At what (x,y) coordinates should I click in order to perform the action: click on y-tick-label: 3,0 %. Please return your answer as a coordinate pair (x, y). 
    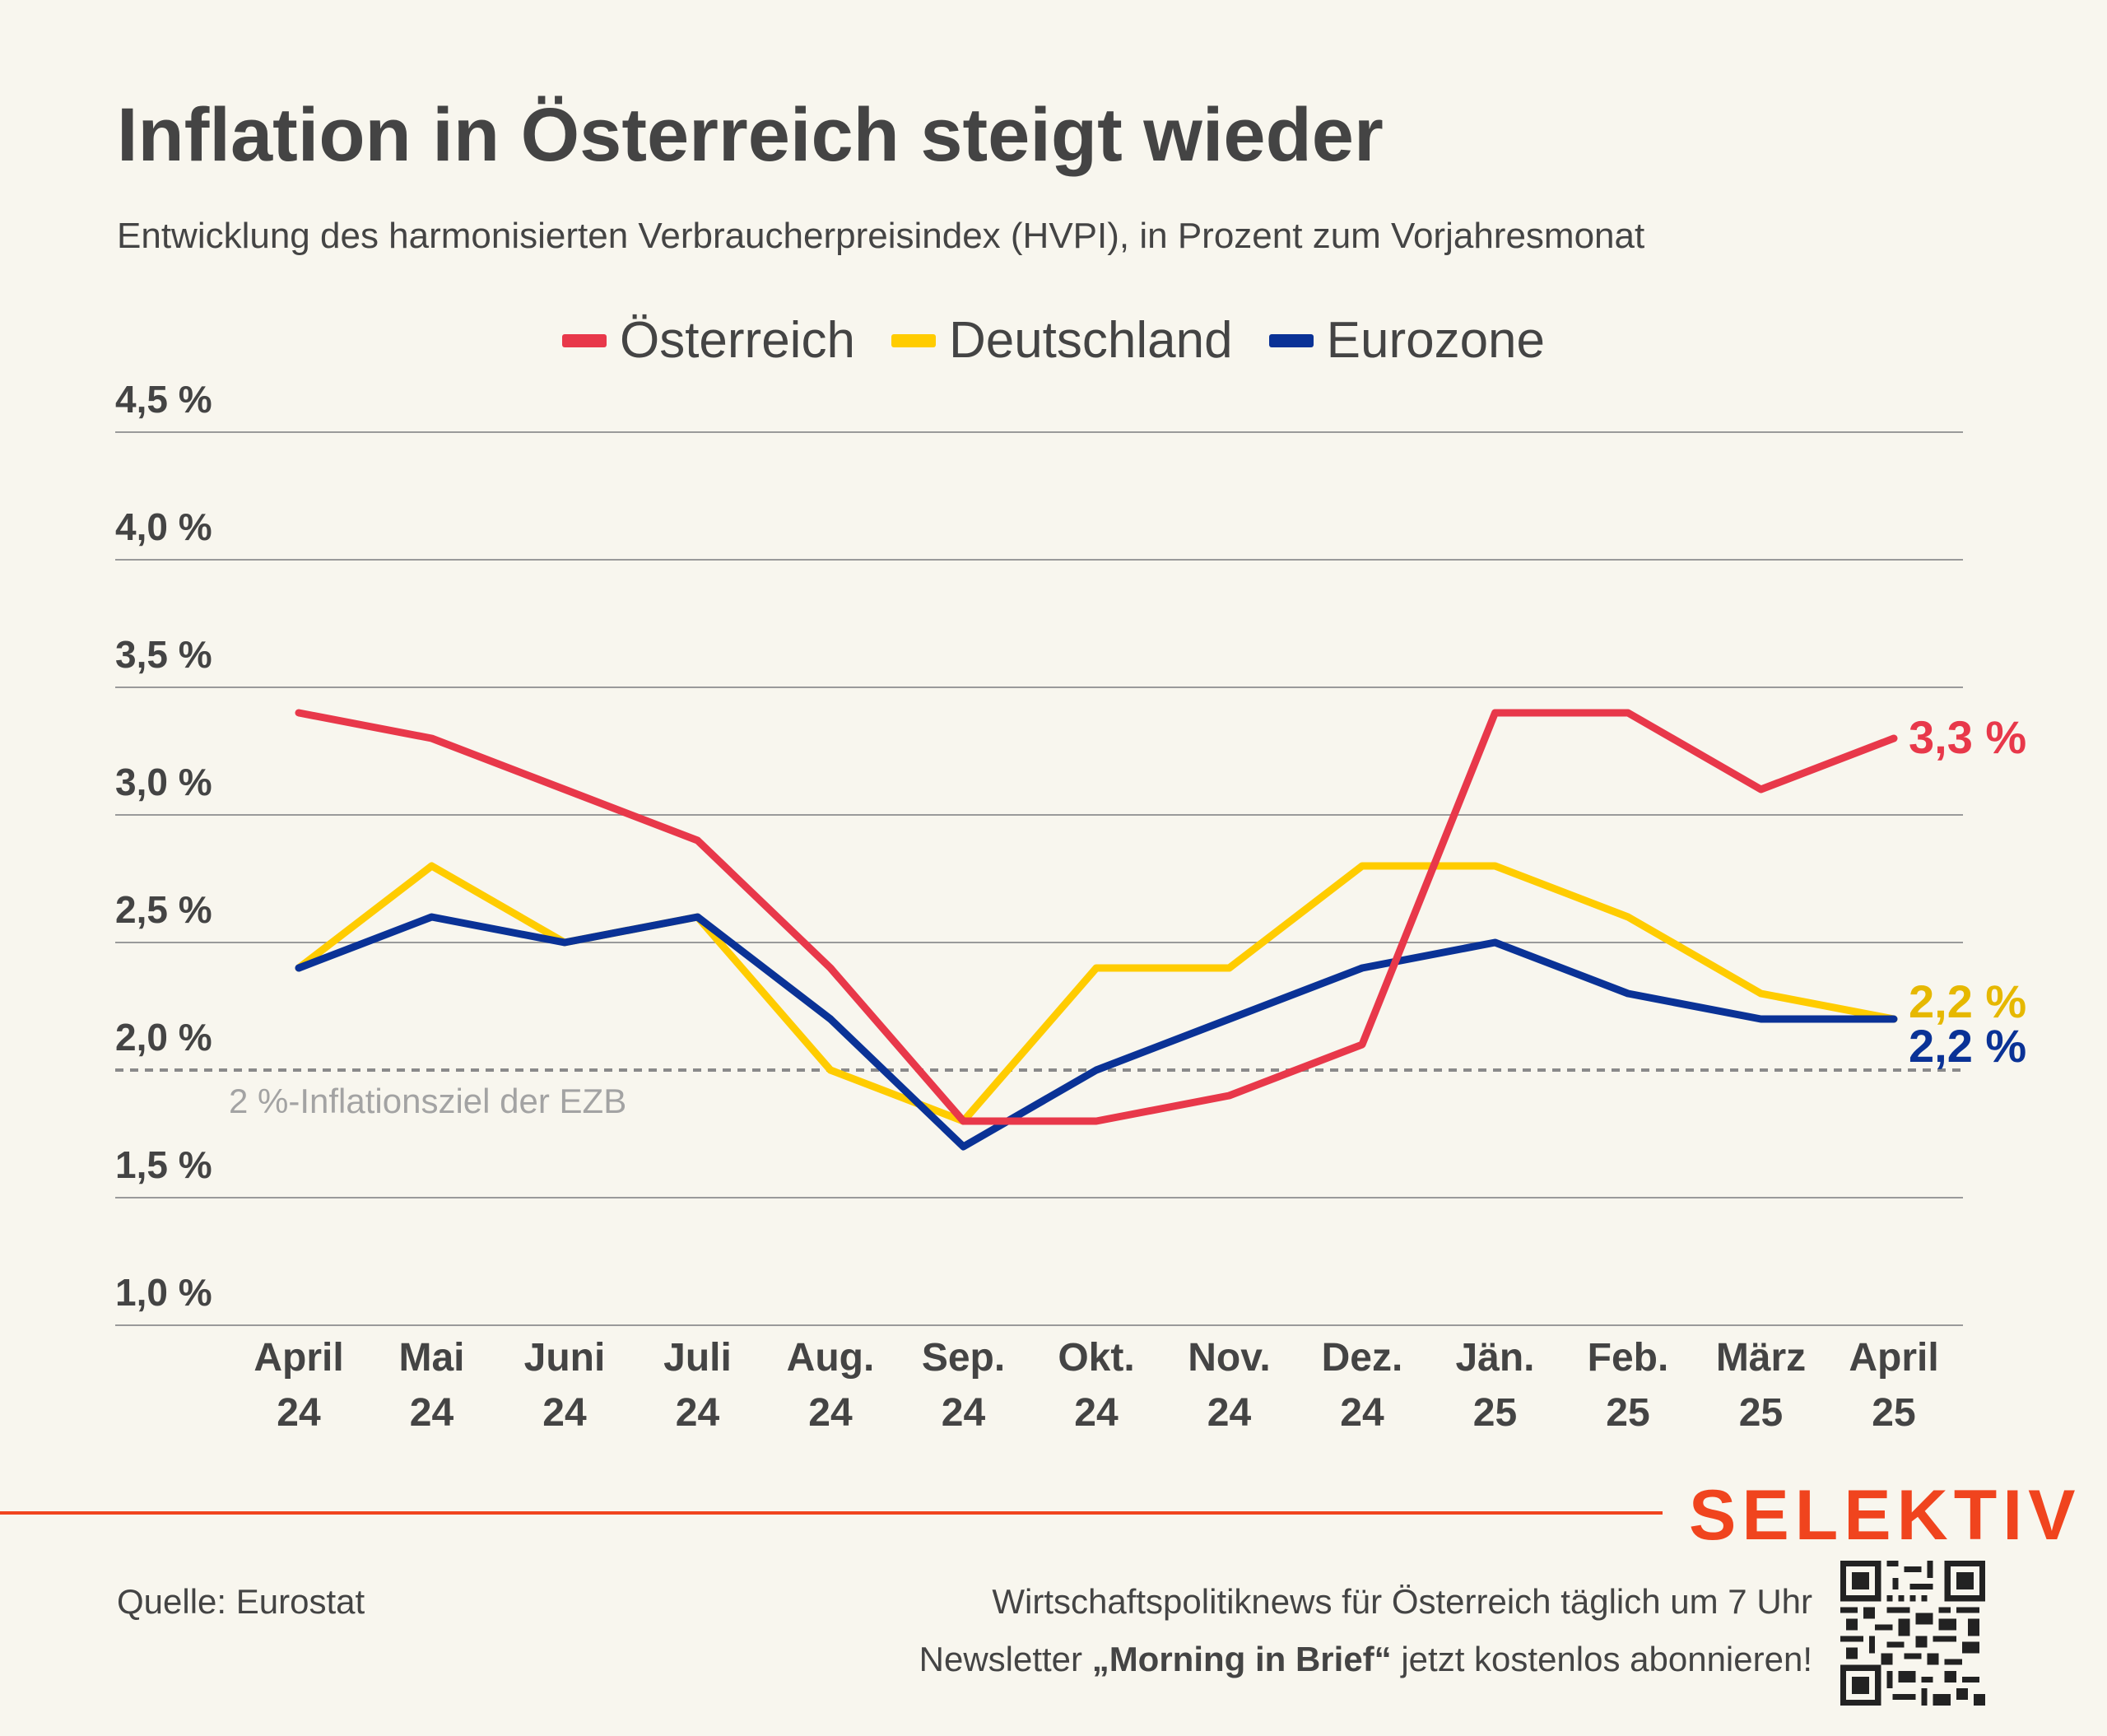
    Looking at the image, I should click on (163, 782).